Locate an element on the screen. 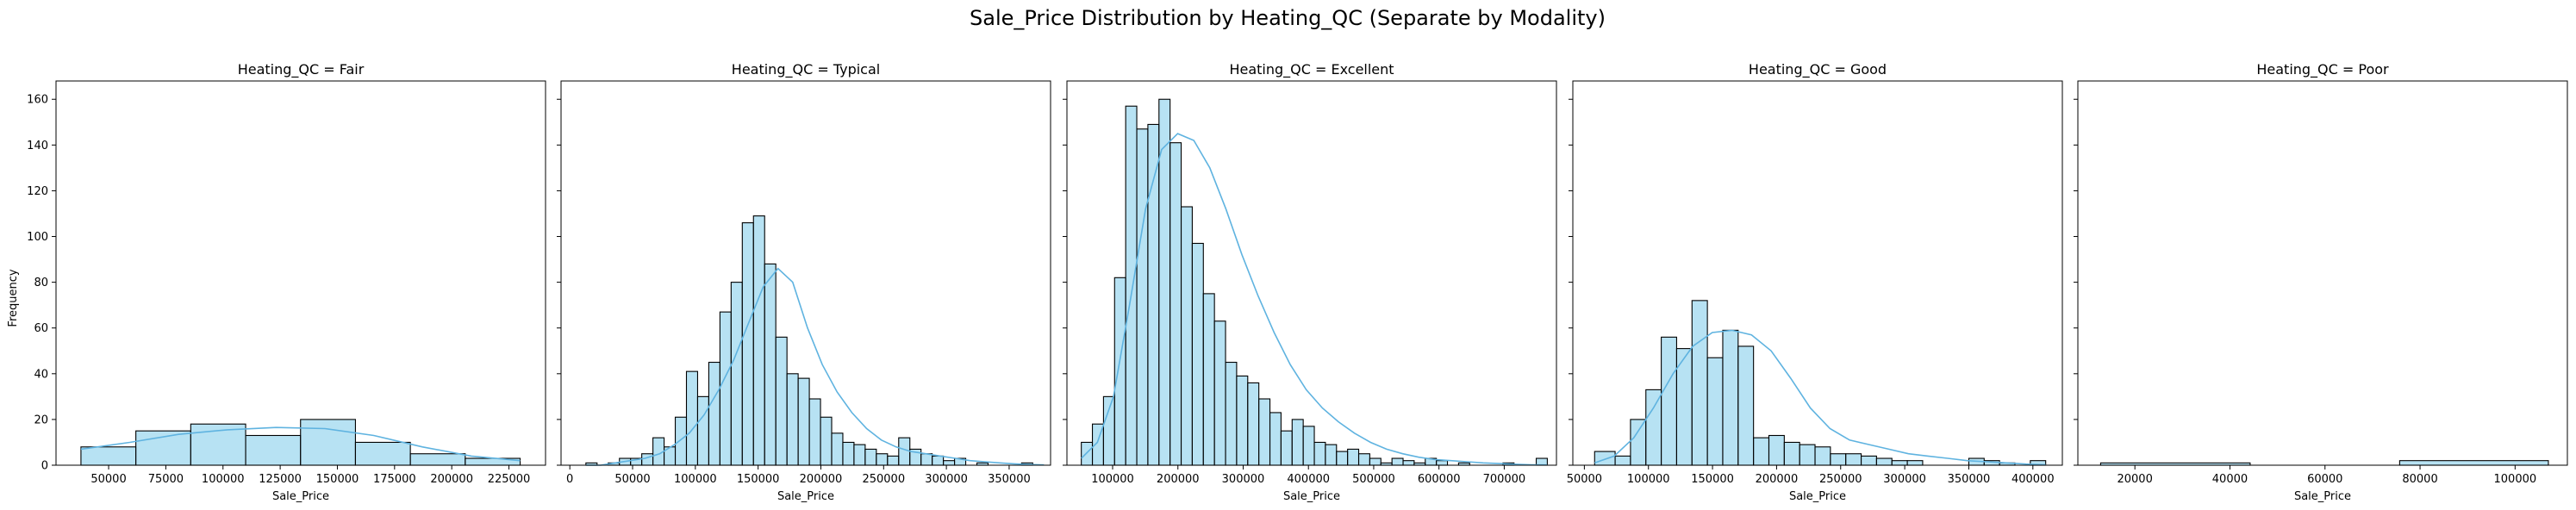  panel-title: Heating_QC = Poor is located at coordinates (2322, 70).